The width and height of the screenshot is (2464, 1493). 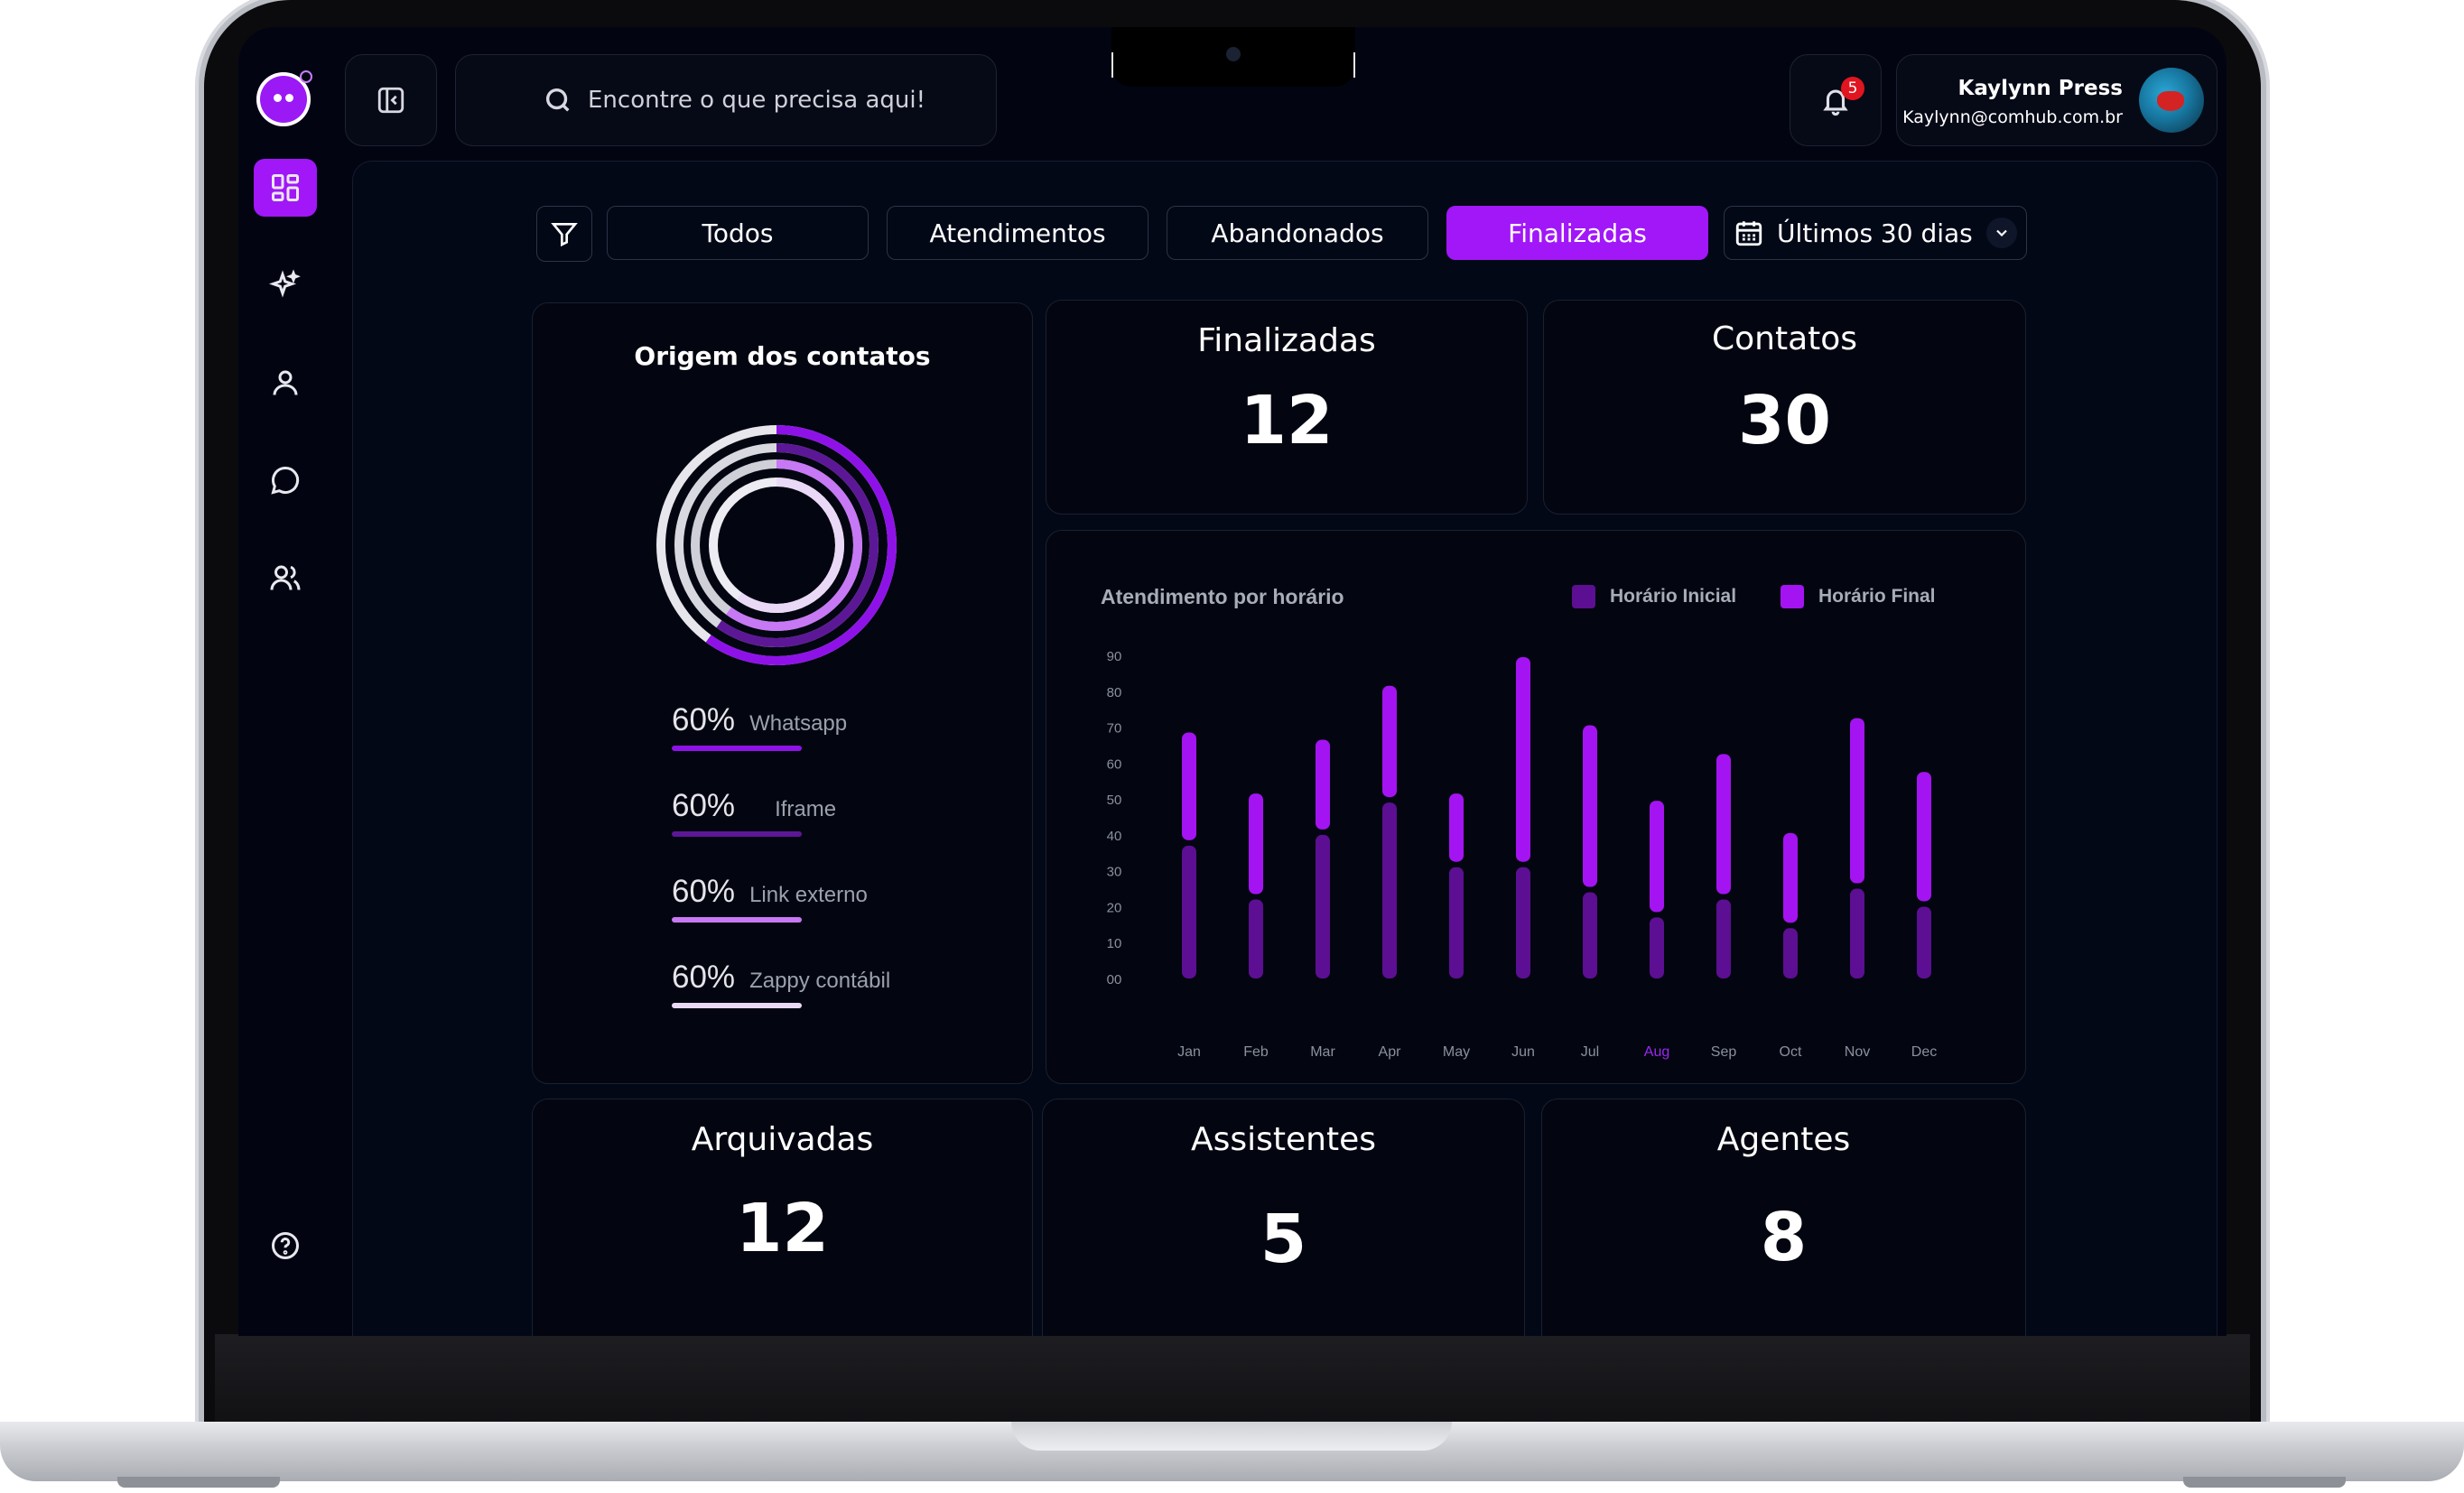 What do you see at coordinates (1657, 947) in the screenshot?
I see `bar-inicial-aug` at bounding box center [1657, 947].